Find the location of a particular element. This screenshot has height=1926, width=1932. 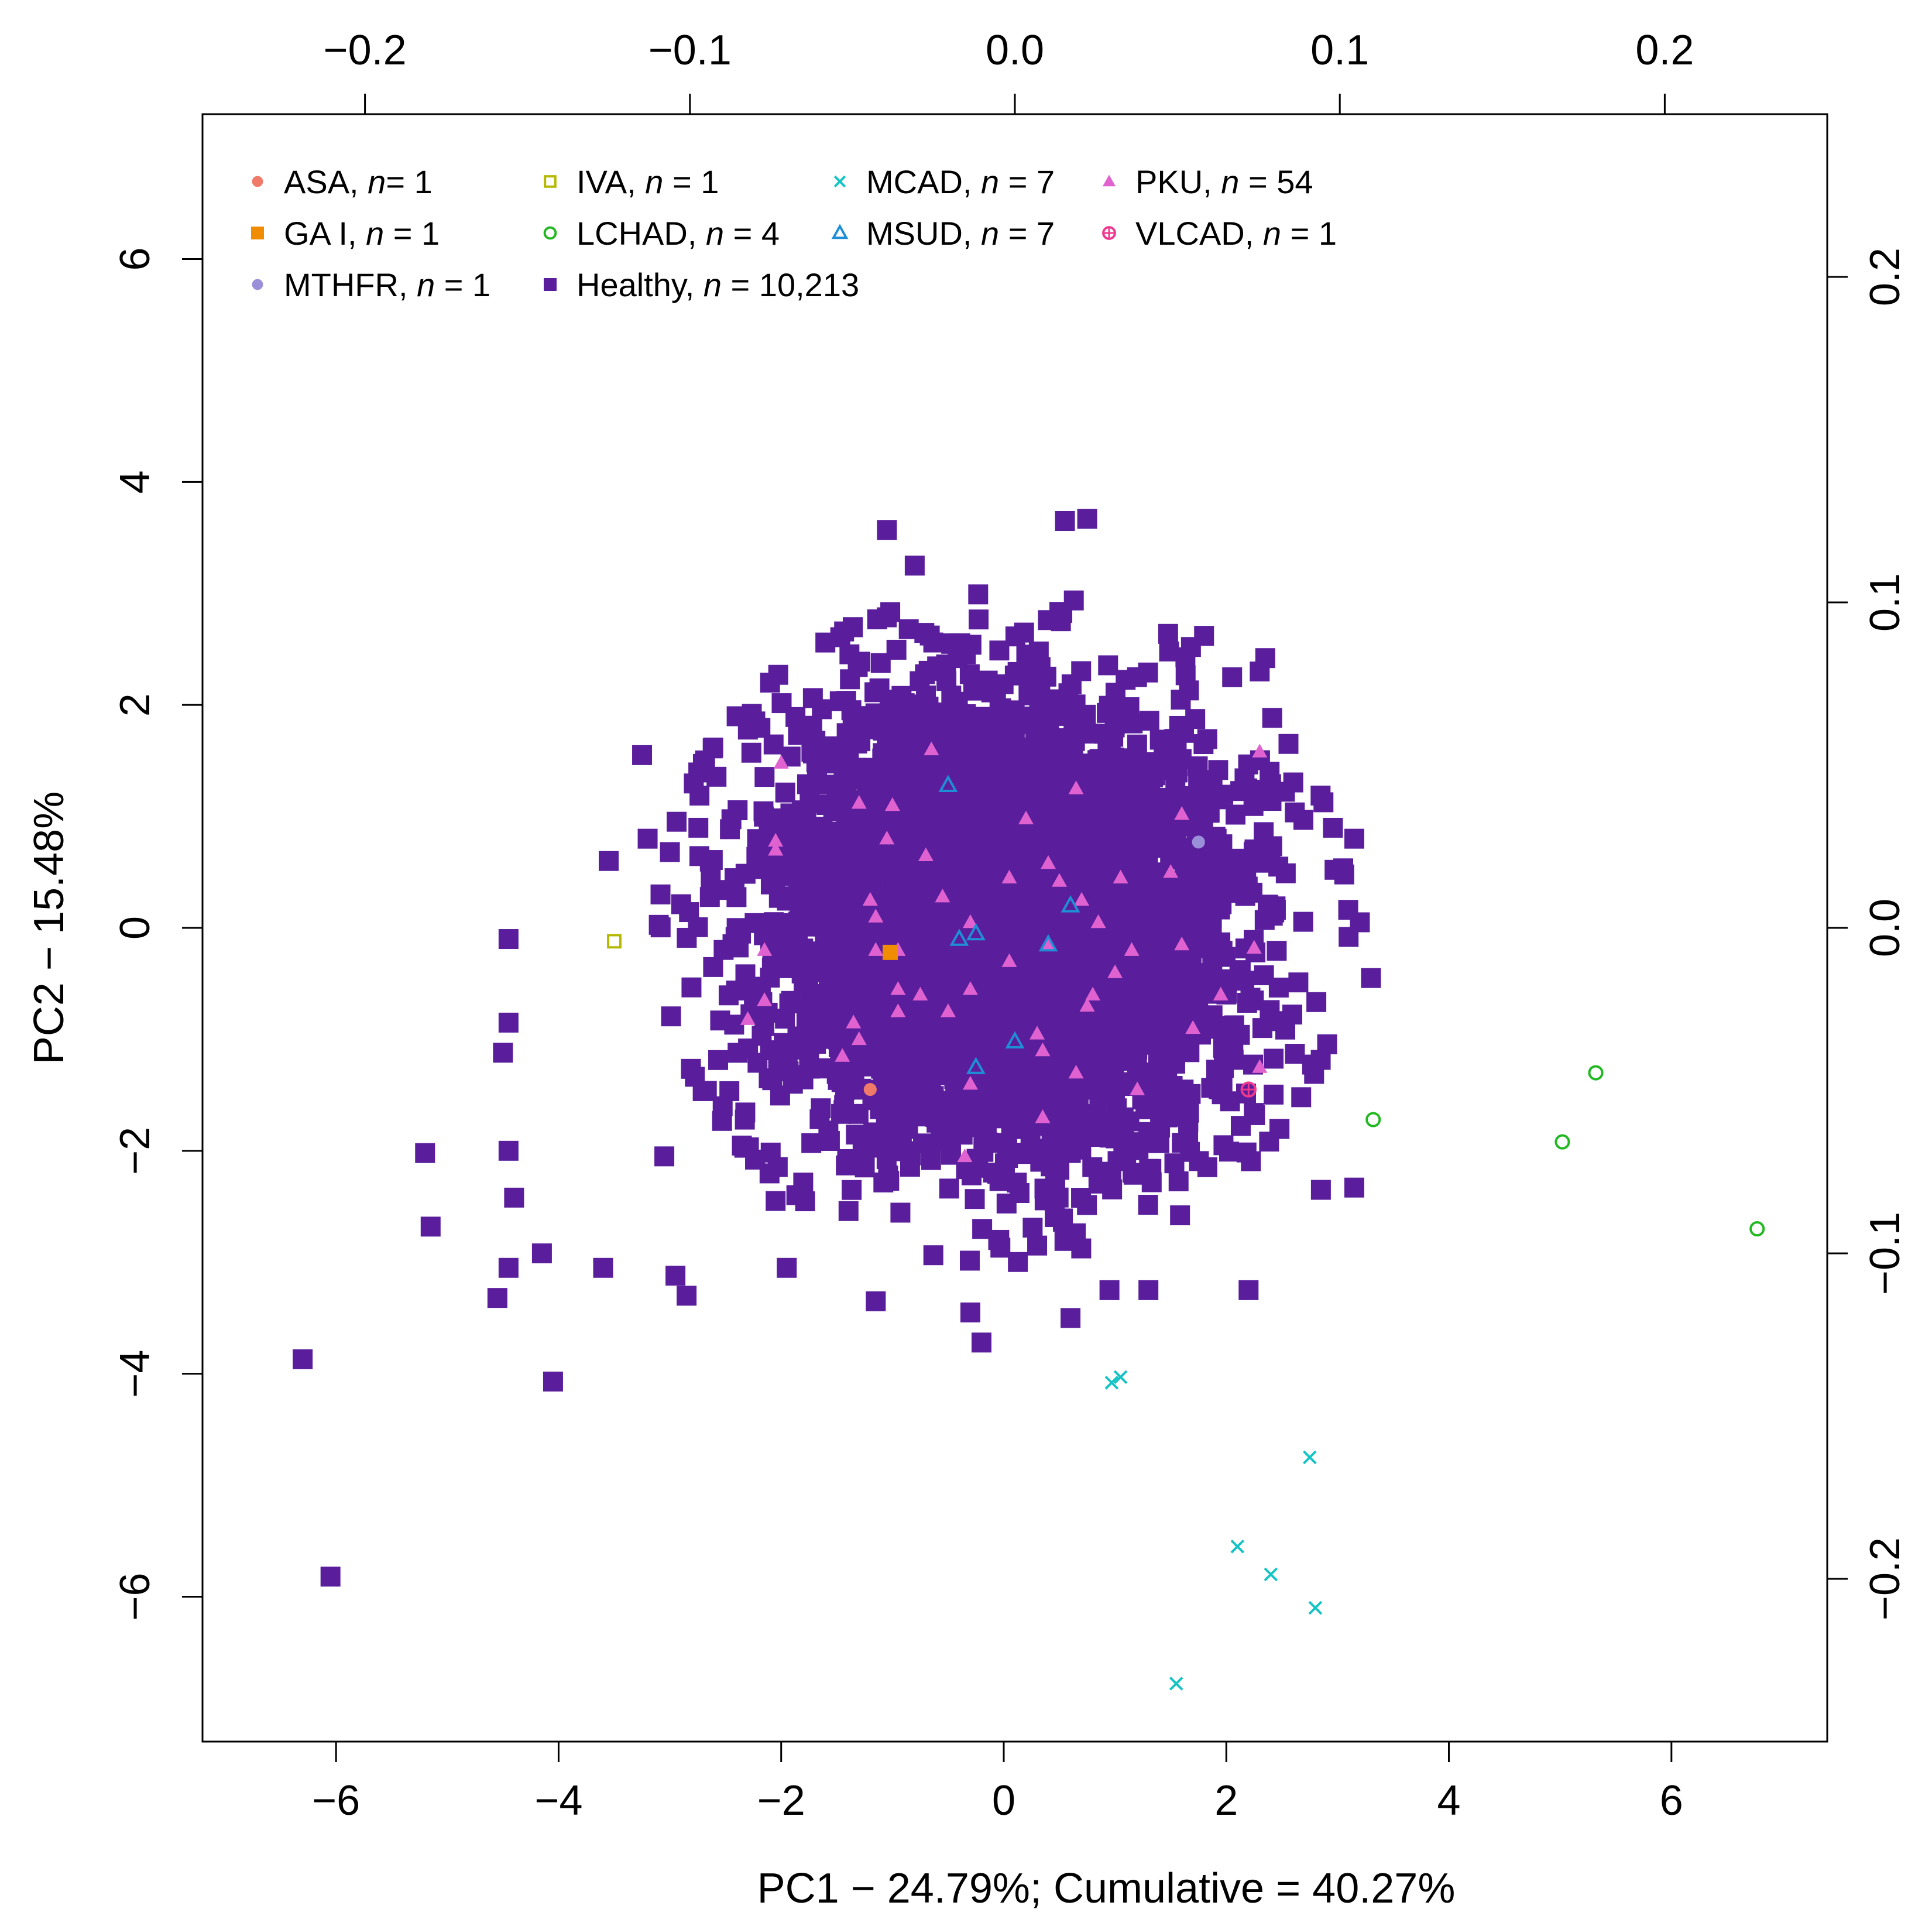

lchad-point is located at coordinates (1757, 1229).